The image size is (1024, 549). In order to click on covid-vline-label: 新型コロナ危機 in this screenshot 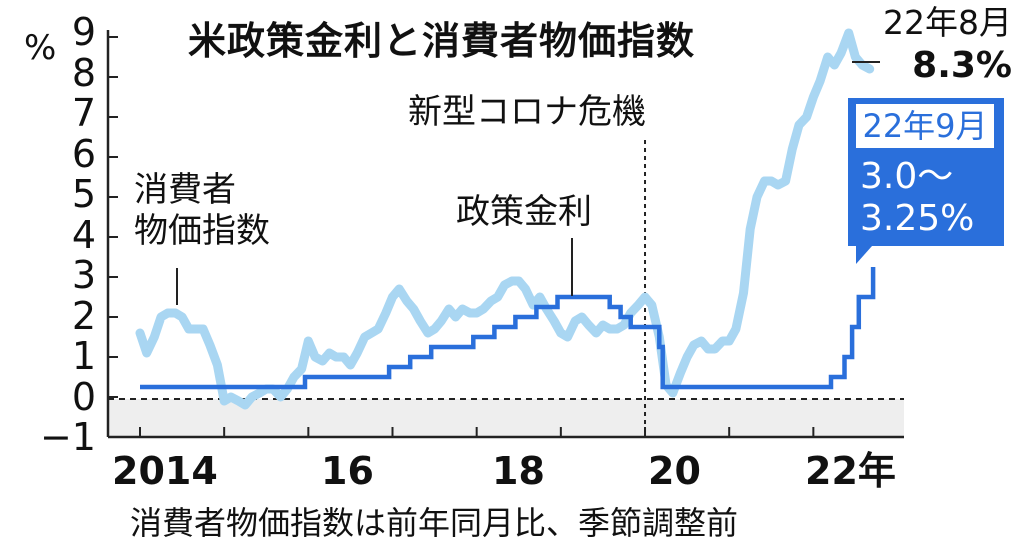, I will do `click(527, 112)`.